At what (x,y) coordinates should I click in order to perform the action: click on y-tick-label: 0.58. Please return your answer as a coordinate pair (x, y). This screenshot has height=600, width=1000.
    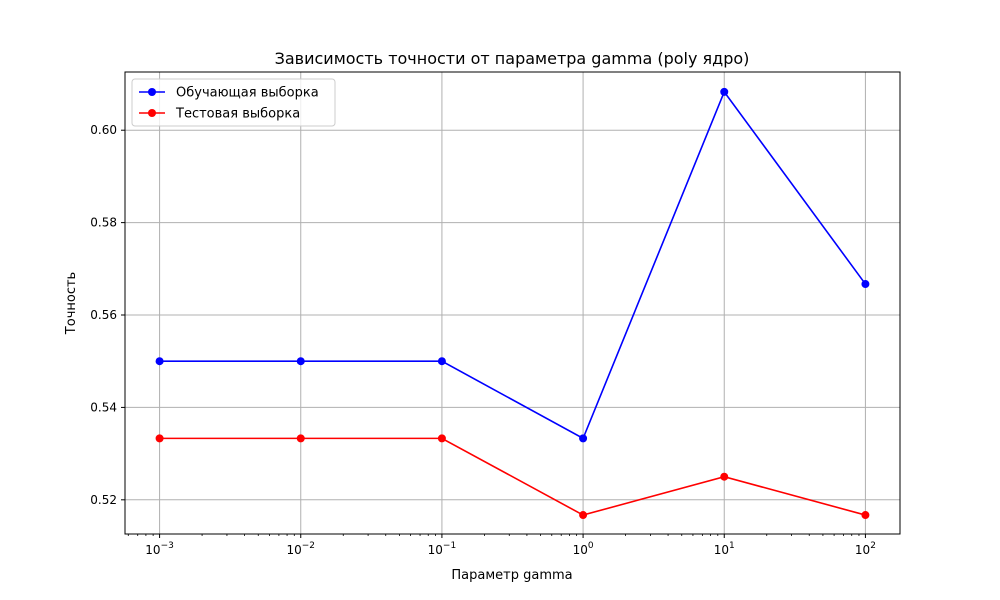
    Looking at the image, I should click on (103, 223).